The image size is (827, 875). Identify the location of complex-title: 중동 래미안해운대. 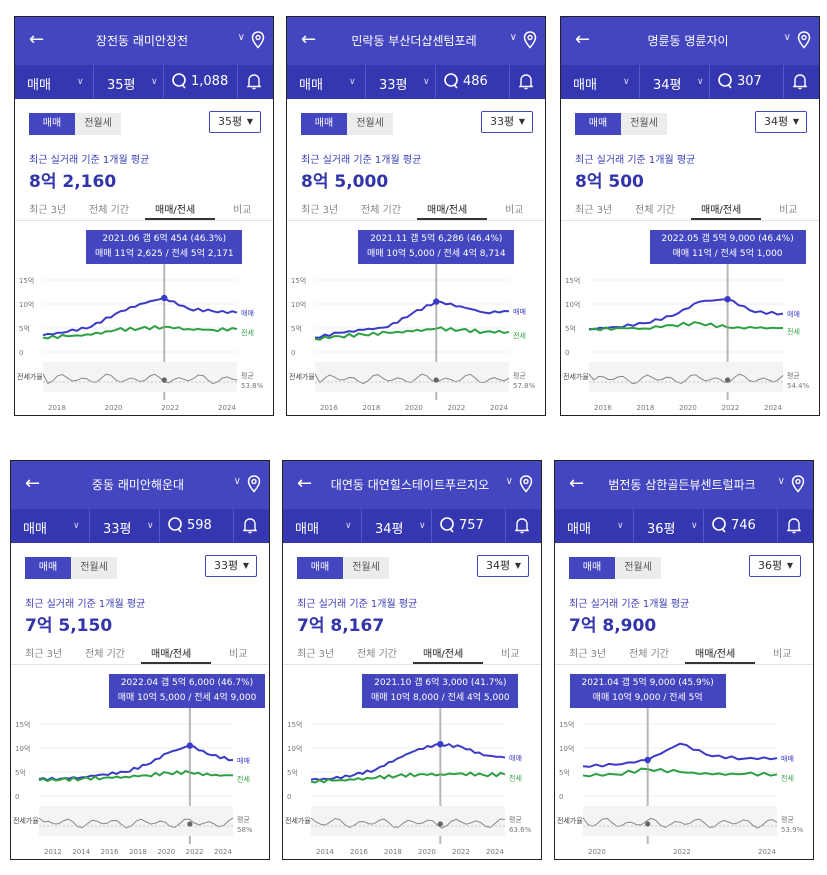
(138, 485).